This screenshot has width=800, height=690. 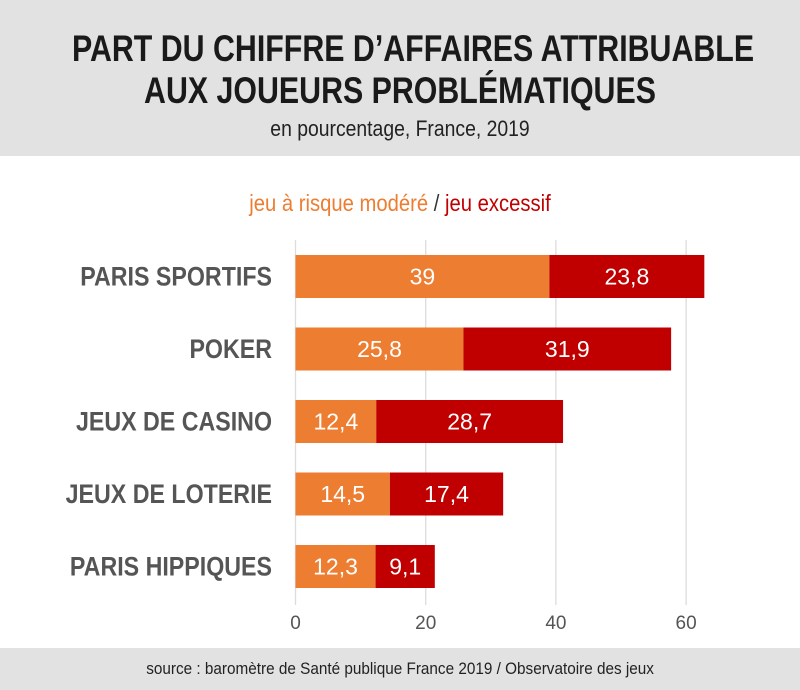 I want to click on data-label: 12,4, so click(x=335, y=422).